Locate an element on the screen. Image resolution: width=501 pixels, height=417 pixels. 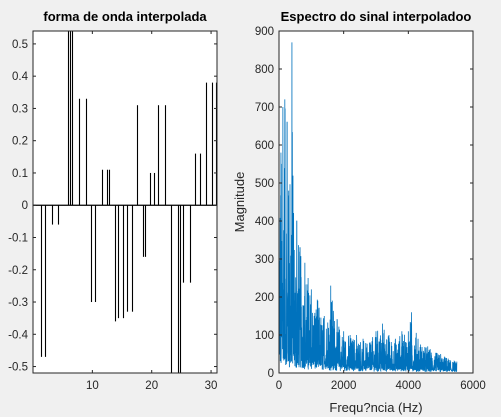
waveform-ytick-label: 0 is located at coordinates (25, 206).